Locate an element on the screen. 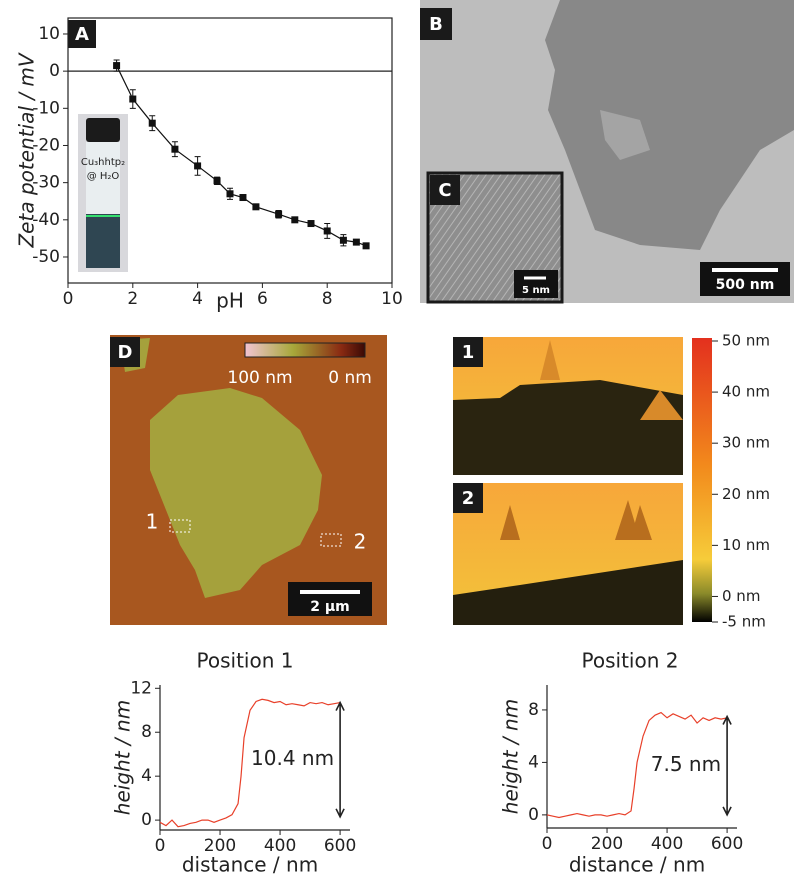 This screenshot has height=881, width=794. panel-label: 1 is located at coordinates (468, 352).